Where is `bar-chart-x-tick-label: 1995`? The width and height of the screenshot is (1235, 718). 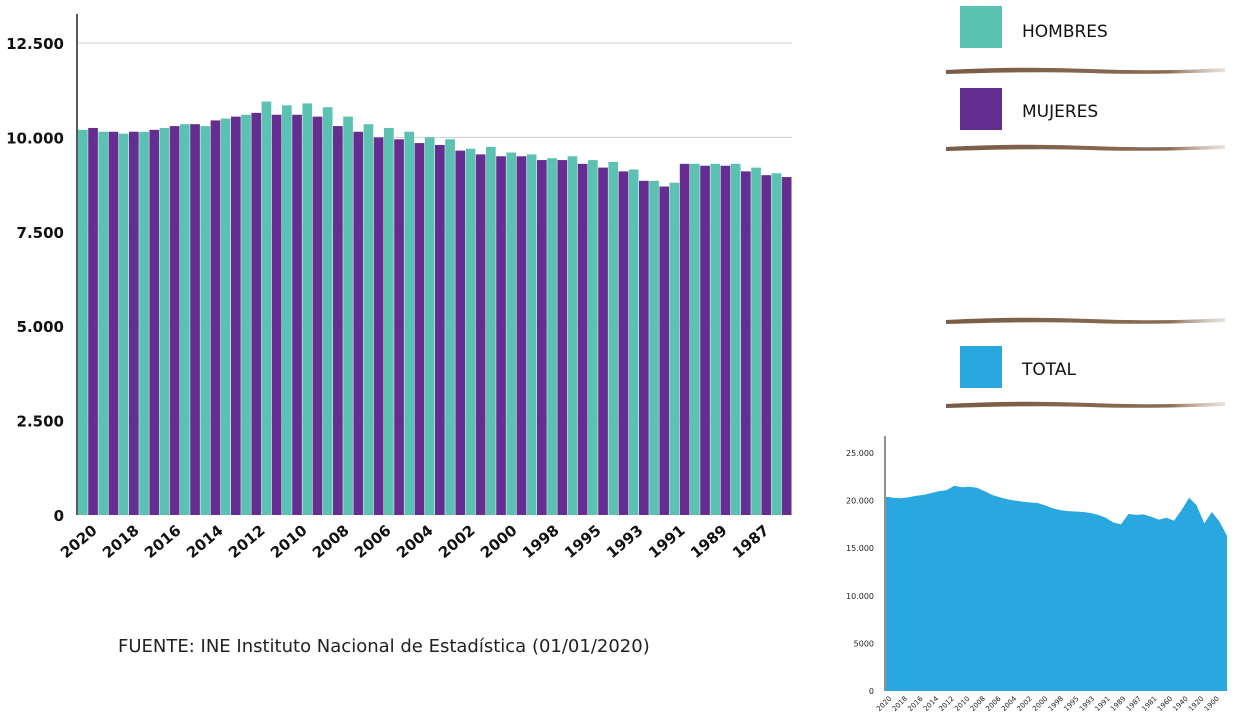 bar-chart-x-tick-label: 1995 is located at coordinates (583, 541).